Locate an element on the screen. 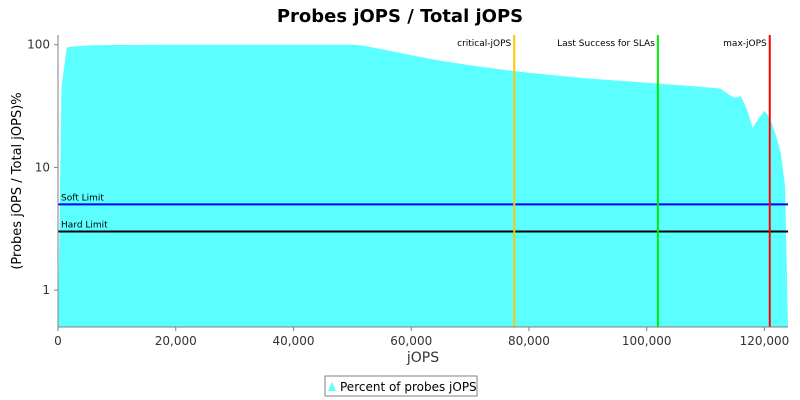  legend-box is located at coordinates (401, 386).